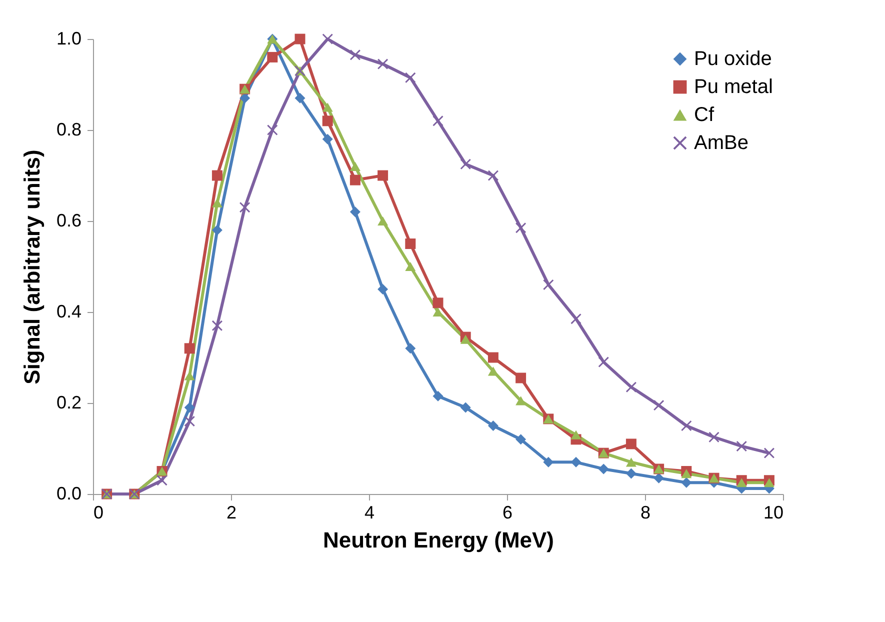 Image resolution: width=885 pixels, height=622 pixels. What do you see at coordinates (69, 312) in the screenshot?
I see `y-tick-label: 0.4` at bounding box center [69, 312].